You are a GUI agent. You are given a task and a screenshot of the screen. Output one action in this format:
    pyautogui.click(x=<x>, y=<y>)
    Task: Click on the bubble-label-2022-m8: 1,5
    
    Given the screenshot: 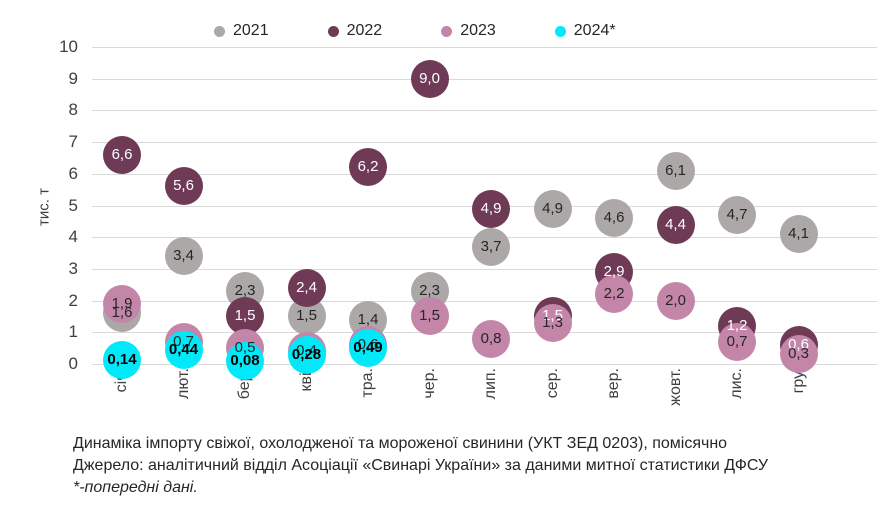 What is the action you would take?
    pyautogui.click(x=552, y=316)
    